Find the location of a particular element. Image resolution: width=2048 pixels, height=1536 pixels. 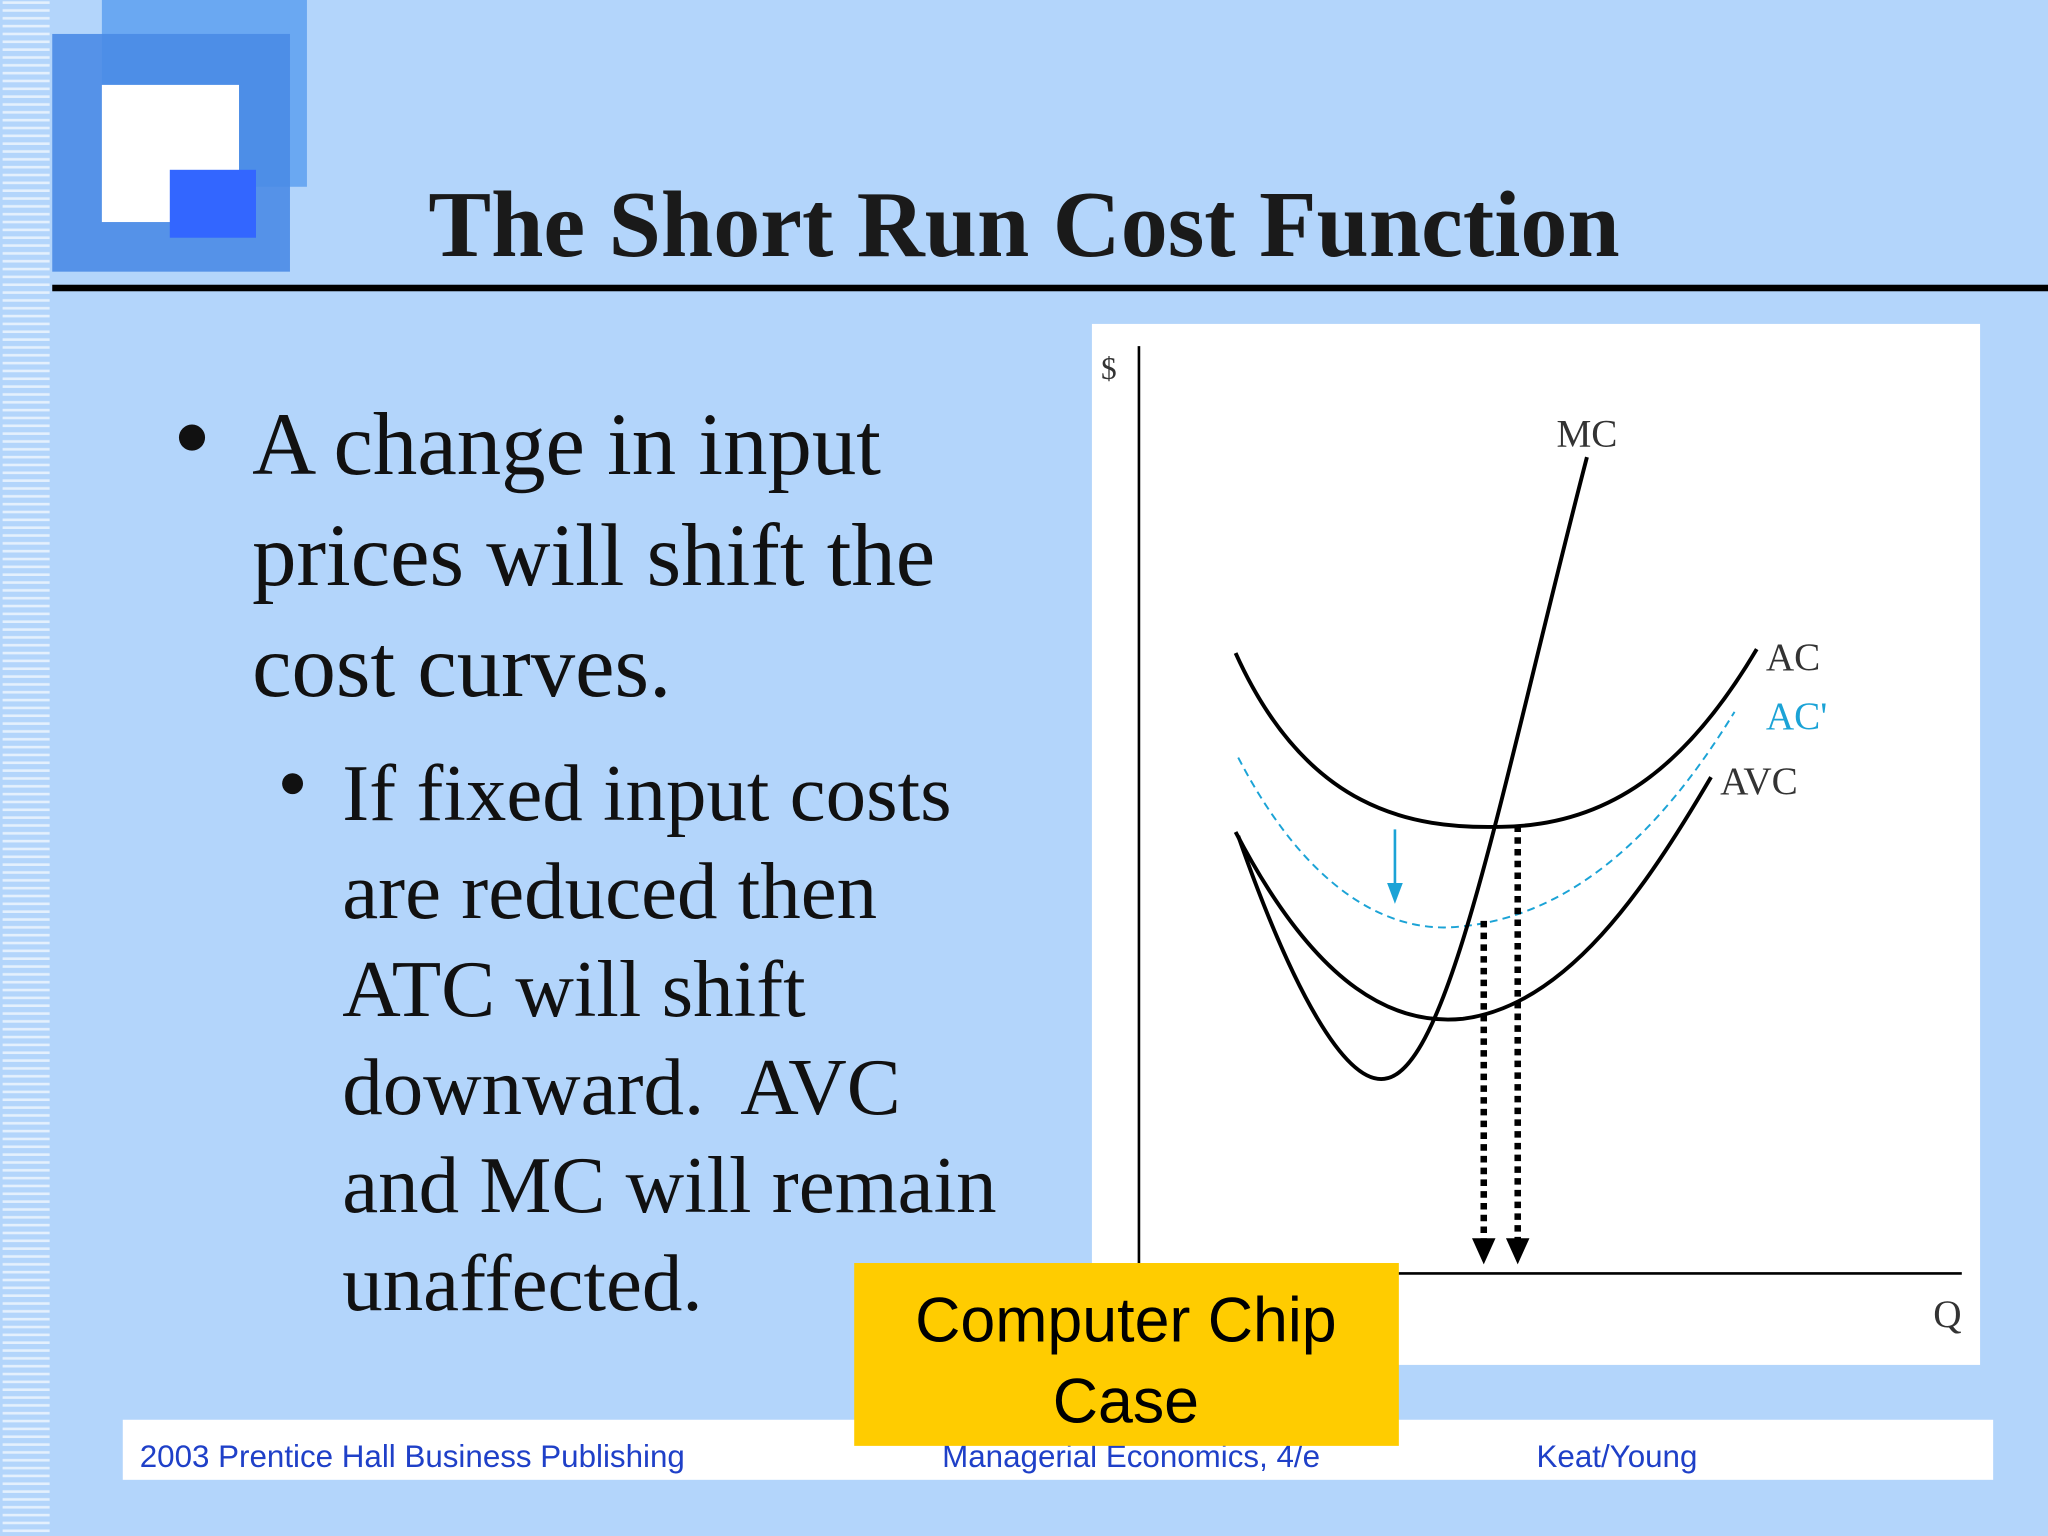

sub-bullet-line: If fixed input costs is located at coordinates (646, 793).